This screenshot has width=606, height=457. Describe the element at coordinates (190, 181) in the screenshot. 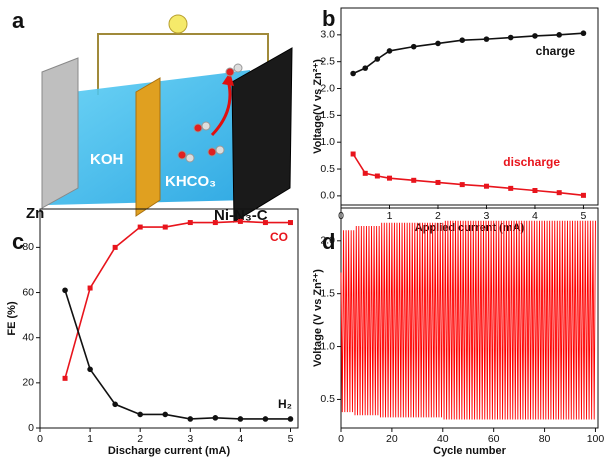

I see `khco3-label: KHCO₃` at that location.